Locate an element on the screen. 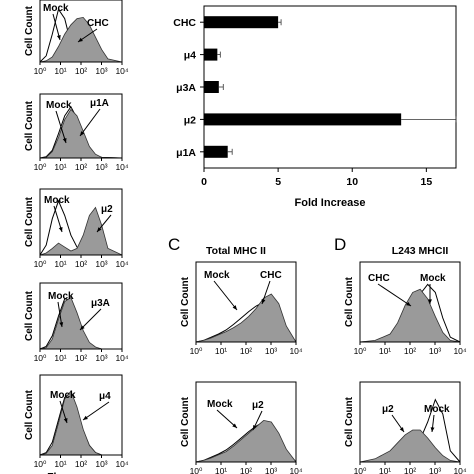  x-axis-label: Fluorescence is located at coordinates (81, 472).